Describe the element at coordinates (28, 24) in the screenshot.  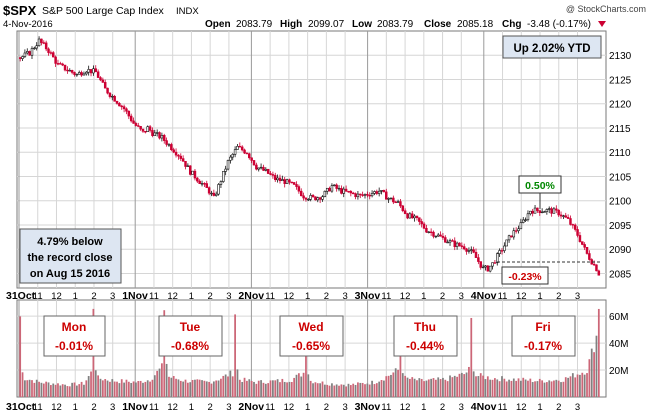
I see `chart-date: 4-Nov-2016` at that location.